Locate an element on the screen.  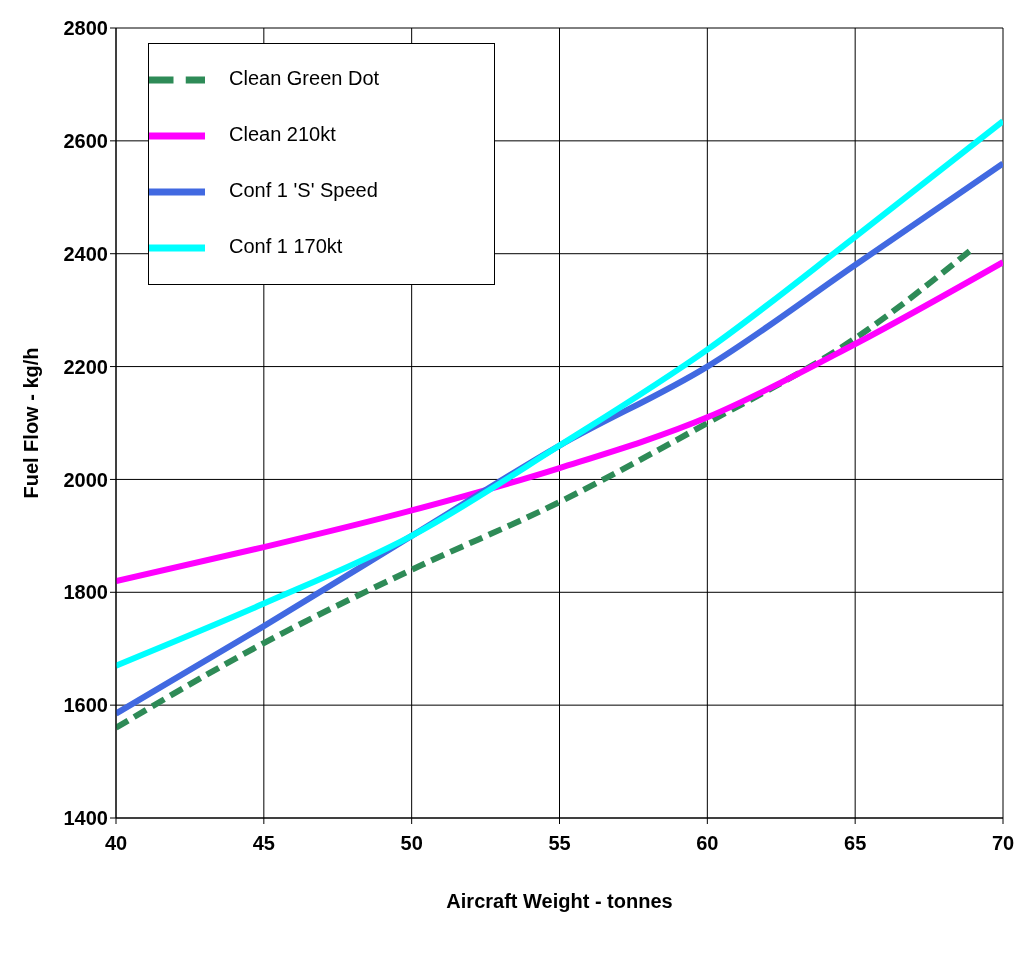
x-tick-label: 70 is located at coordinates (1003, 843).